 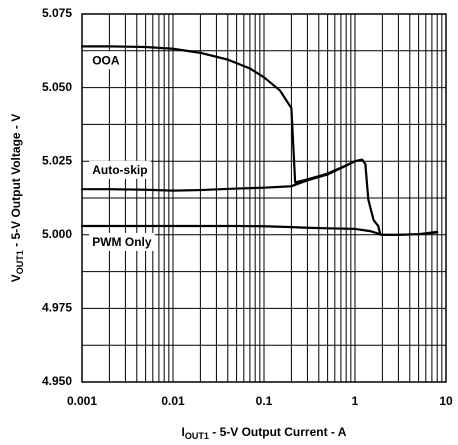 What do you see at coordinates (57, 87) in the screenshot?
I see `y-tick-label: 5.050` at bounding box center [57, 87].